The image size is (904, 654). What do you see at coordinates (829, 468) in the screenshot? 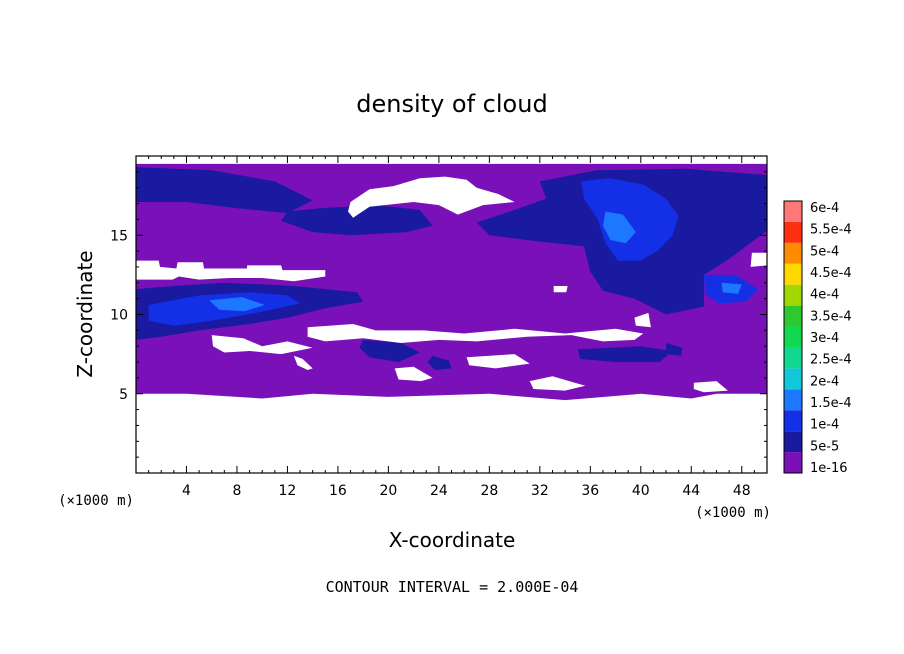
I see `colorbar-label: 1e-16` at bounding box center [829, 468].